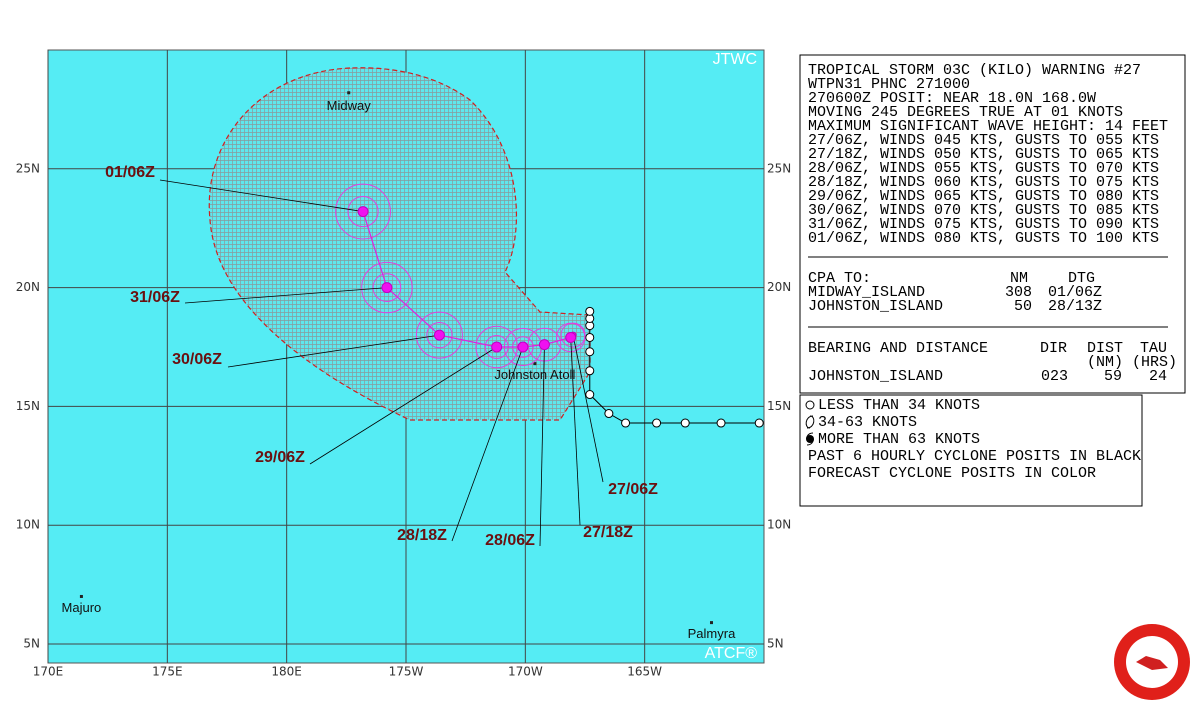 The width and height of the screenshot is (1191, 716). I want to click on time-label: 30/06Z, so click(197, 359).